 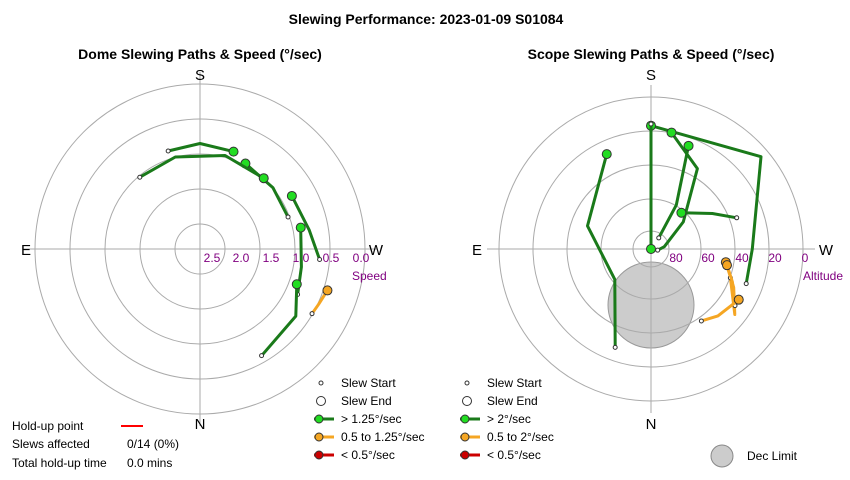 I want to click on dome-legend-legend-label: > 1.25°/sec, so click(x=371, y=419).